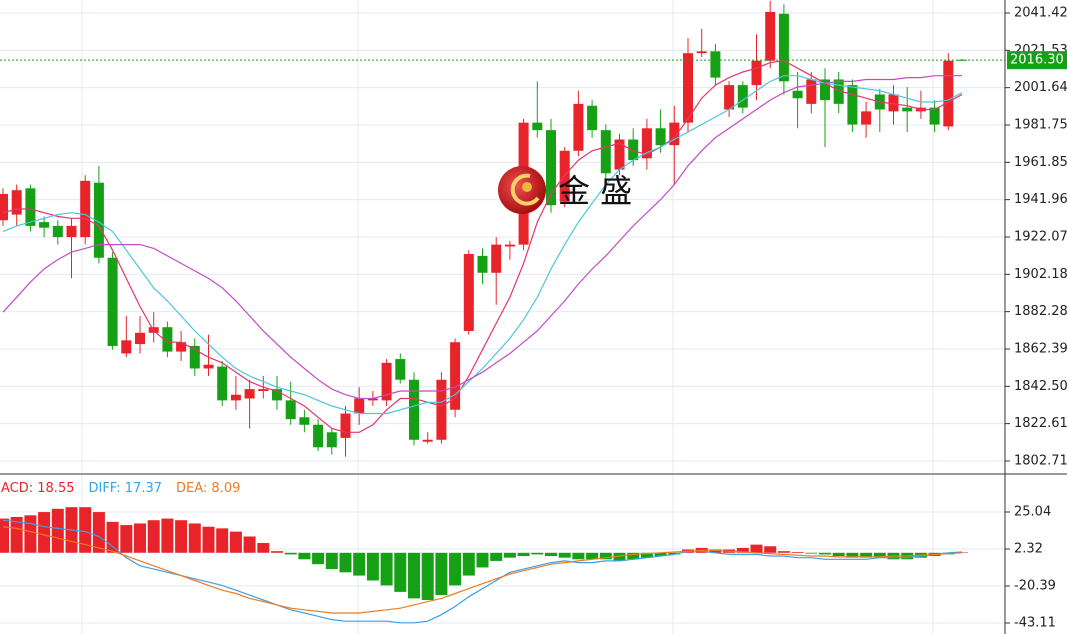  What do you see at coordinates (1040, 124) in the screenshot?
I see `y-tick-label: 1981.75` at bounding box center [1040, 124].